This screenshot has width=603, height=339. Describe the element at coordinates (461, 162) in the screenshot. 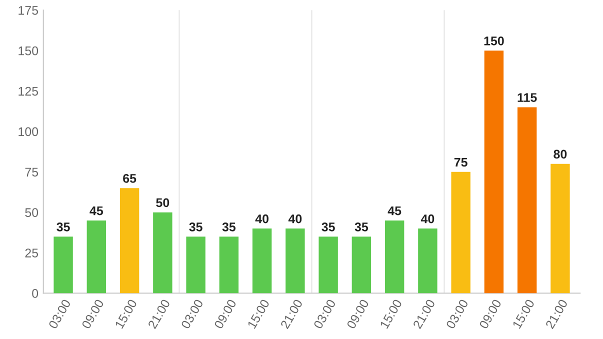

I see `data-label: 75` at that location.